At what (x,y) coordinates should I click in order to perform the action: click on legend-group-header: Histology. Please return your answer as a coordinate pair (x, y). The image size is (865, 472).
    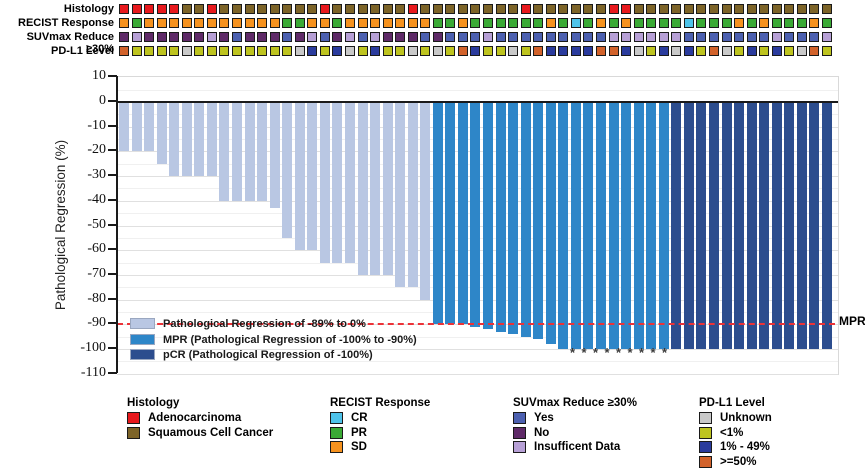
    Looking at the image, I should click on (153, 403).